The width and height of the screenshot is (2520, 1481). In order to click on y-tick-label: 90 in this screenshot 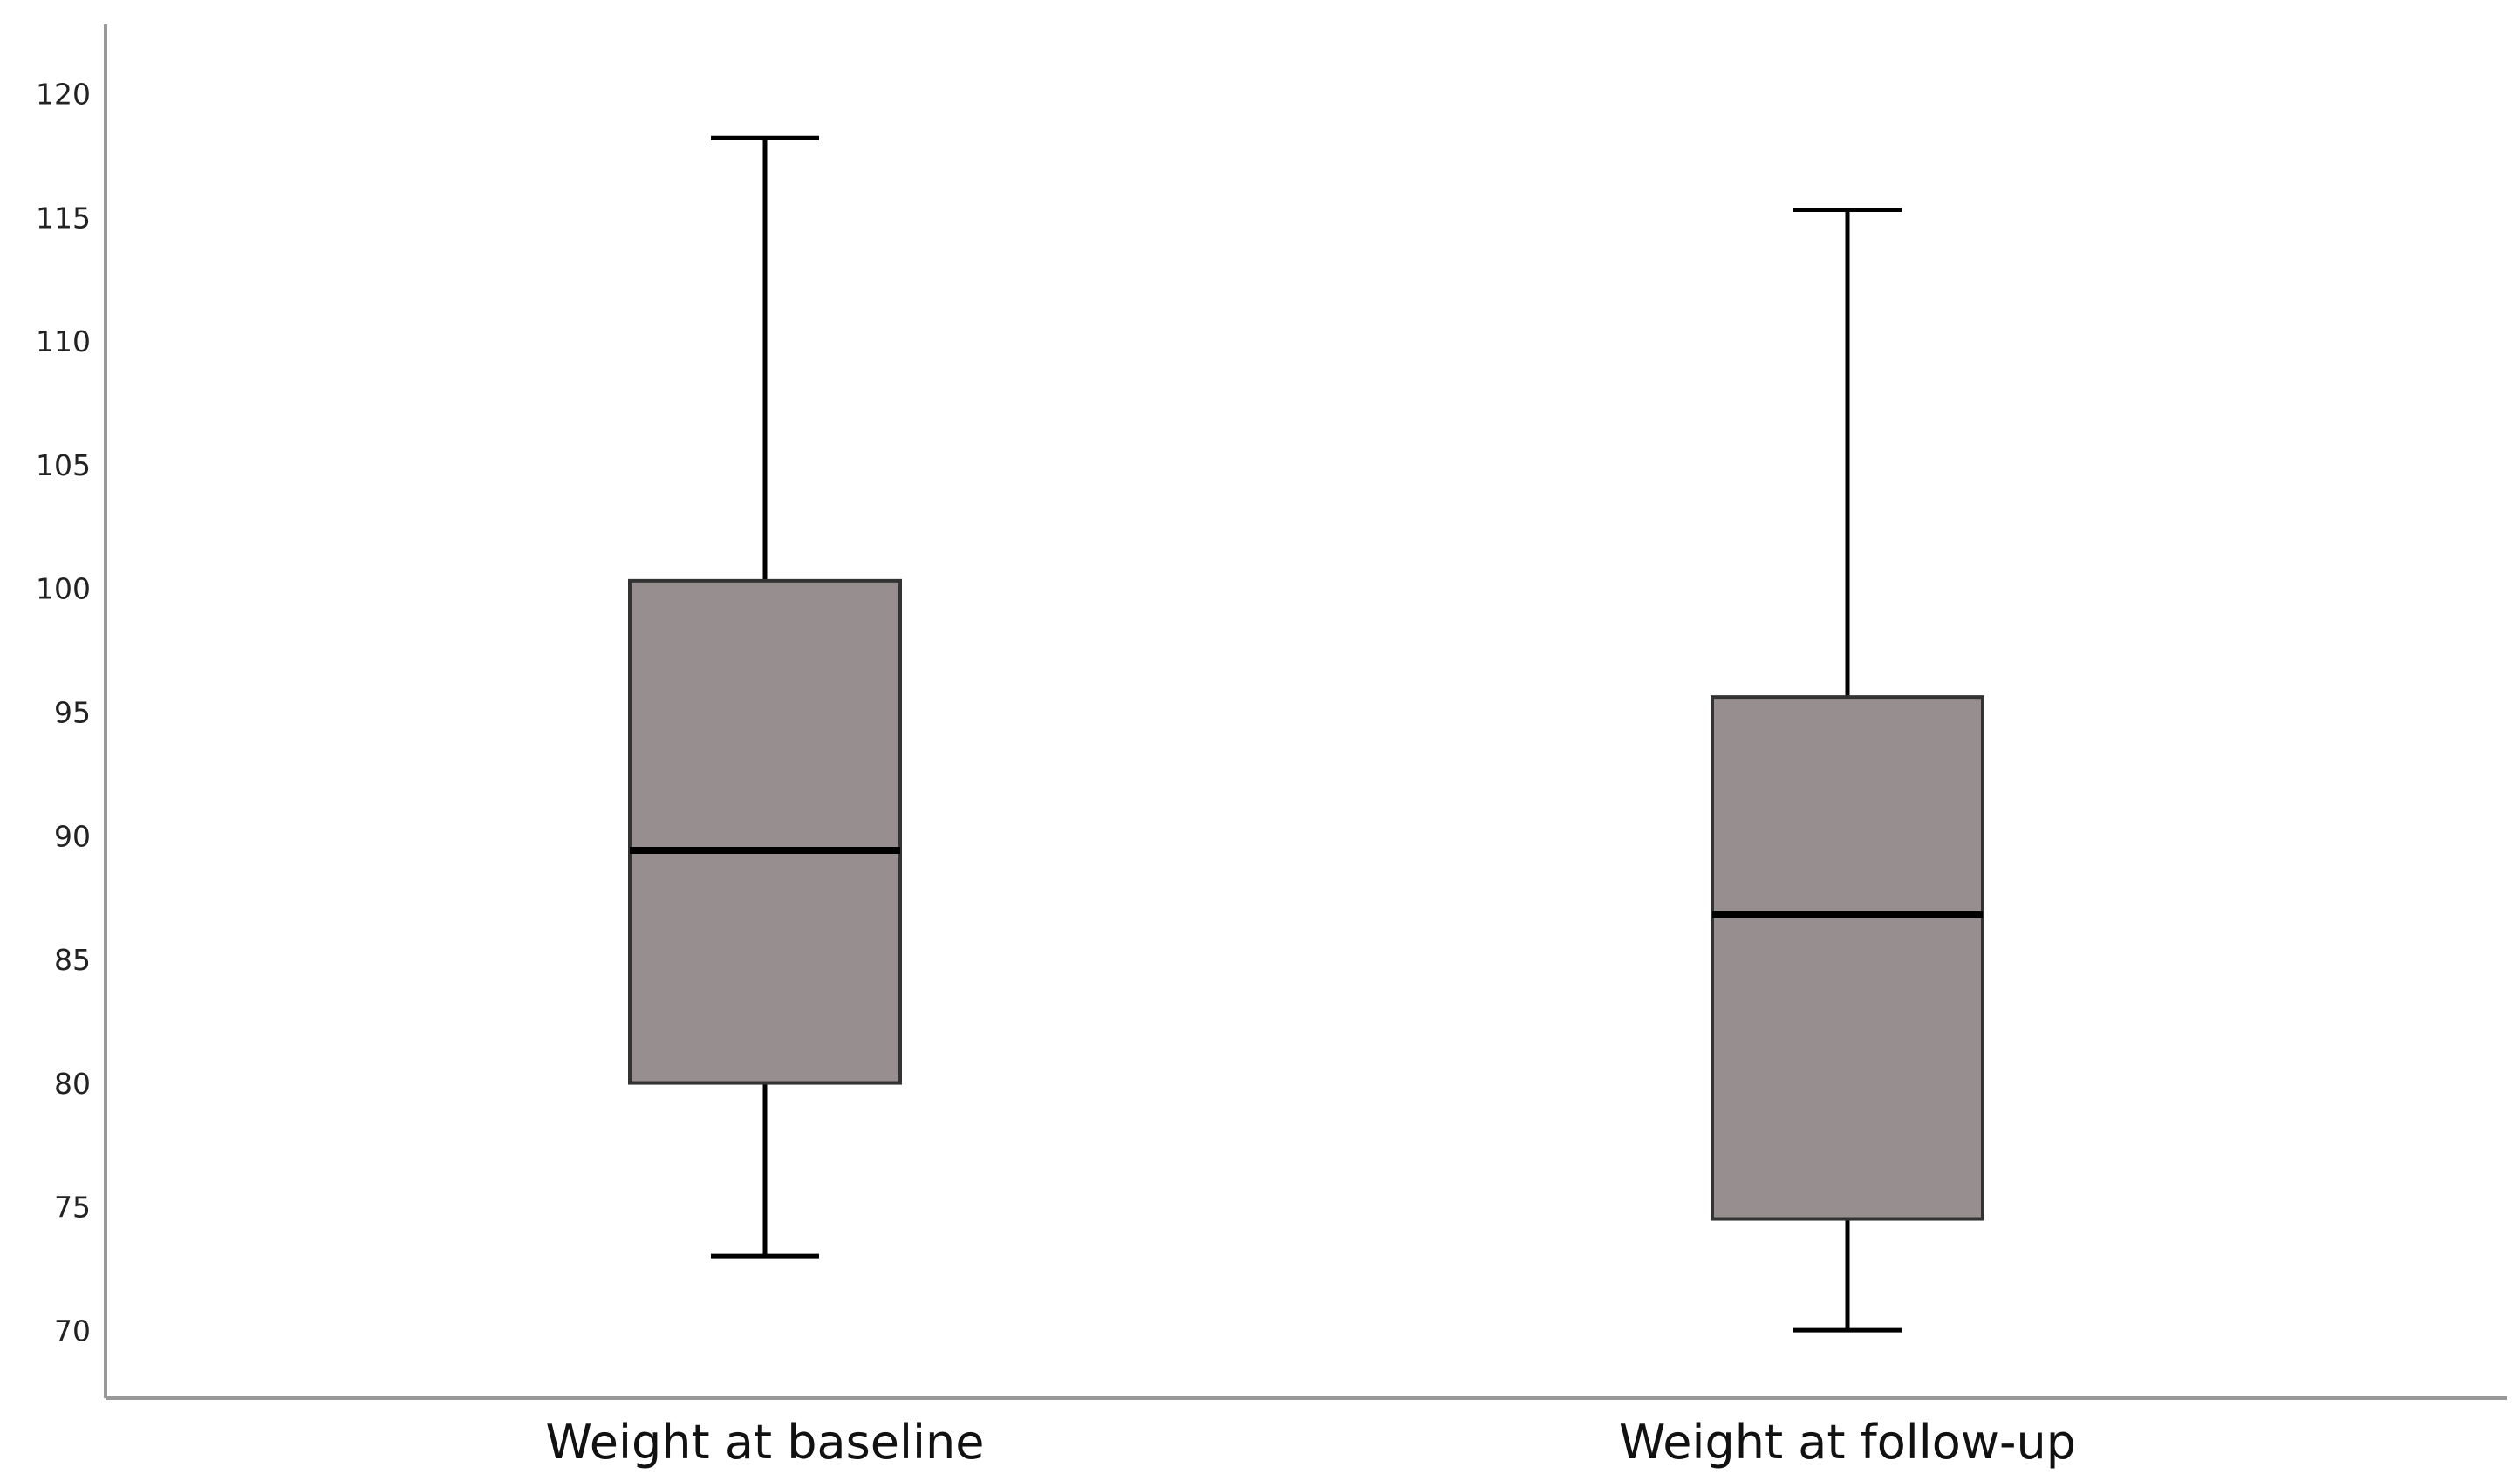, I will do `click(72, 836)`.